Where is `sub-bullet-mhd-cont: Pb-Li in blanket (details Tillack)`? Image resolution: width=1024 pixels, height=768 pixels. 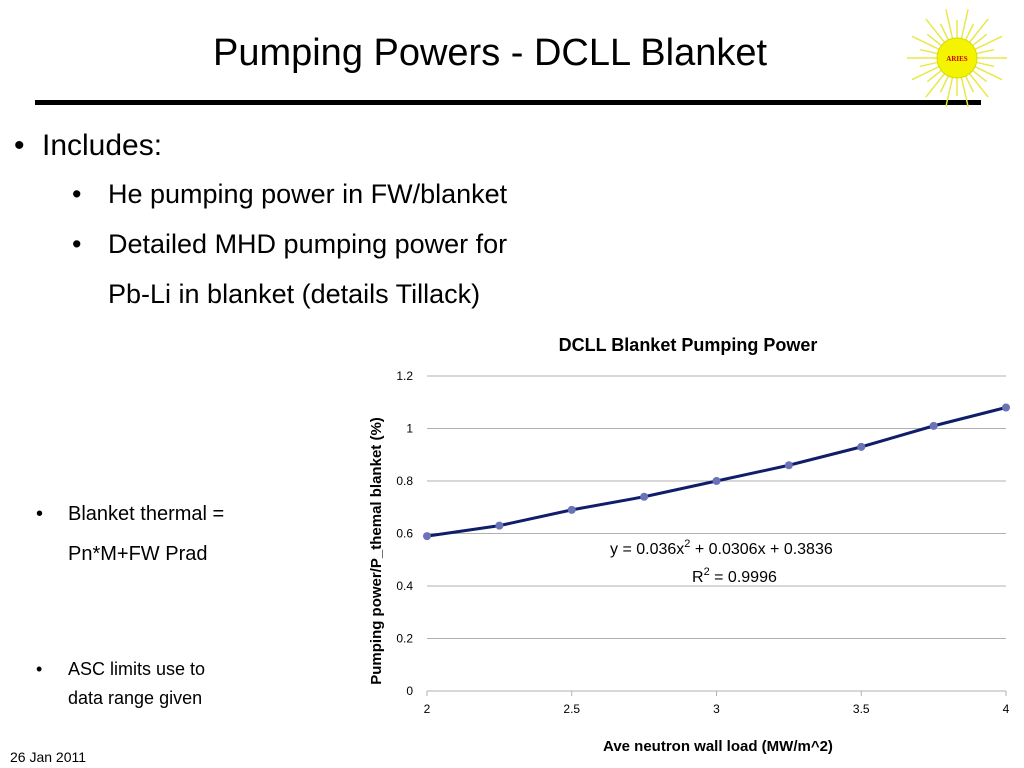 sub-bullet-mhd-cont: Pb-Li in blanket (details Tillack) is located at coordinates (294, 294).